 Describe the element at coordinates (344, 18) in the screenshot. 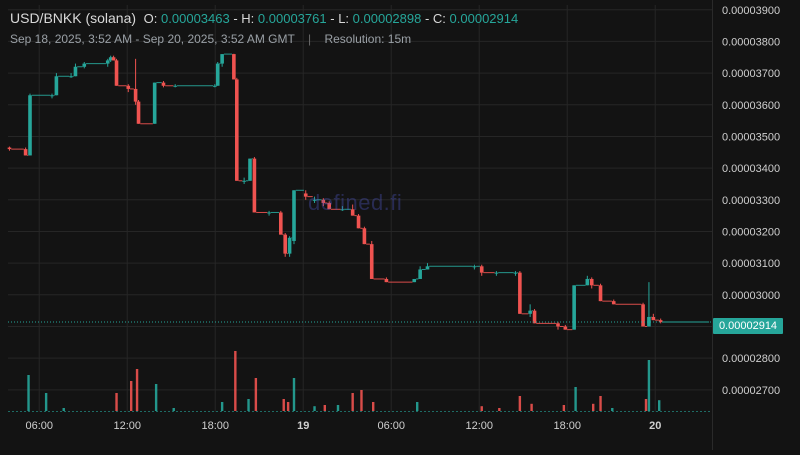

I see `low-label: L:` at that location.